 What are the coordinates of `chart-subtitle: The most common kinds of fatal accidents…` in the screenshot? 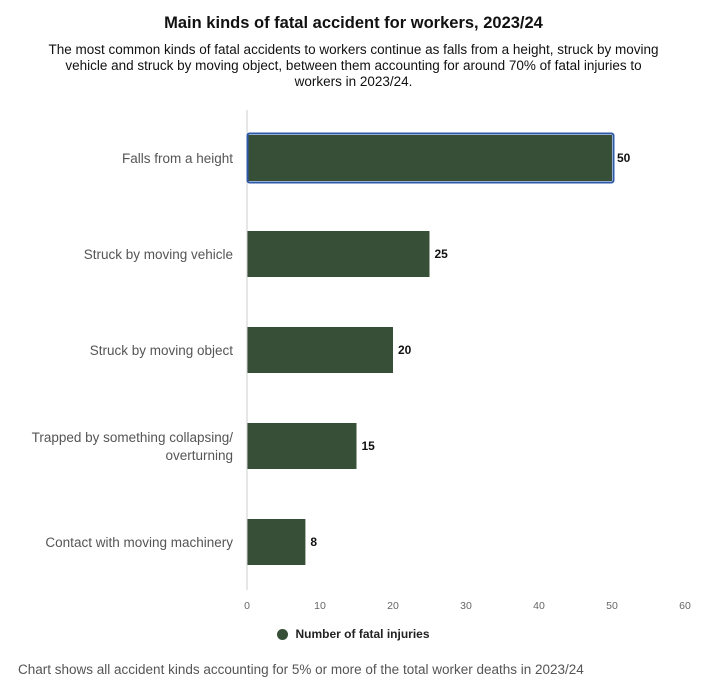 It's located at (353, 65).